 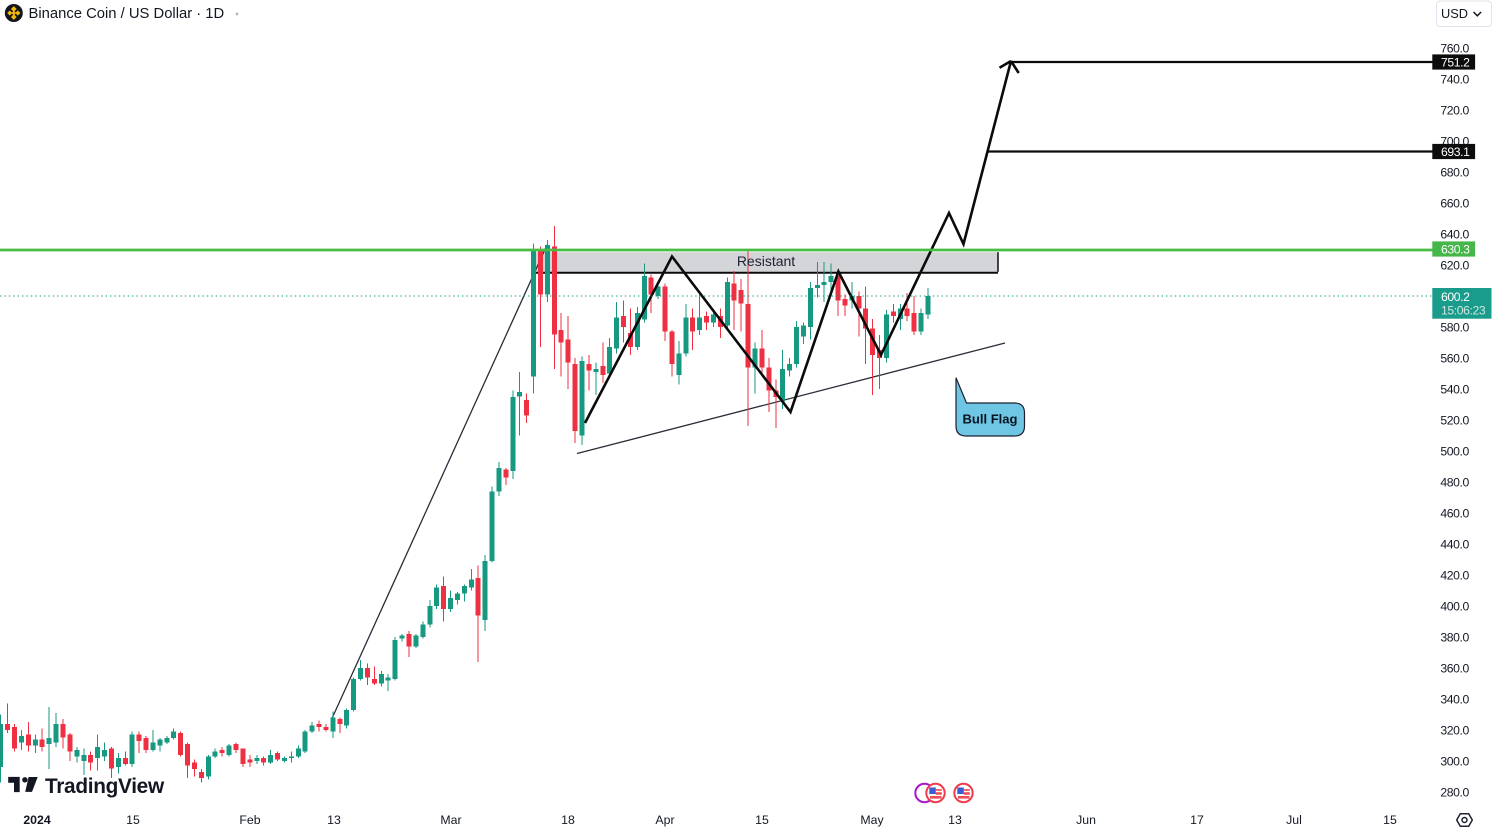 I want to click on svg-text: Resistant, so click(x=766, y=261).